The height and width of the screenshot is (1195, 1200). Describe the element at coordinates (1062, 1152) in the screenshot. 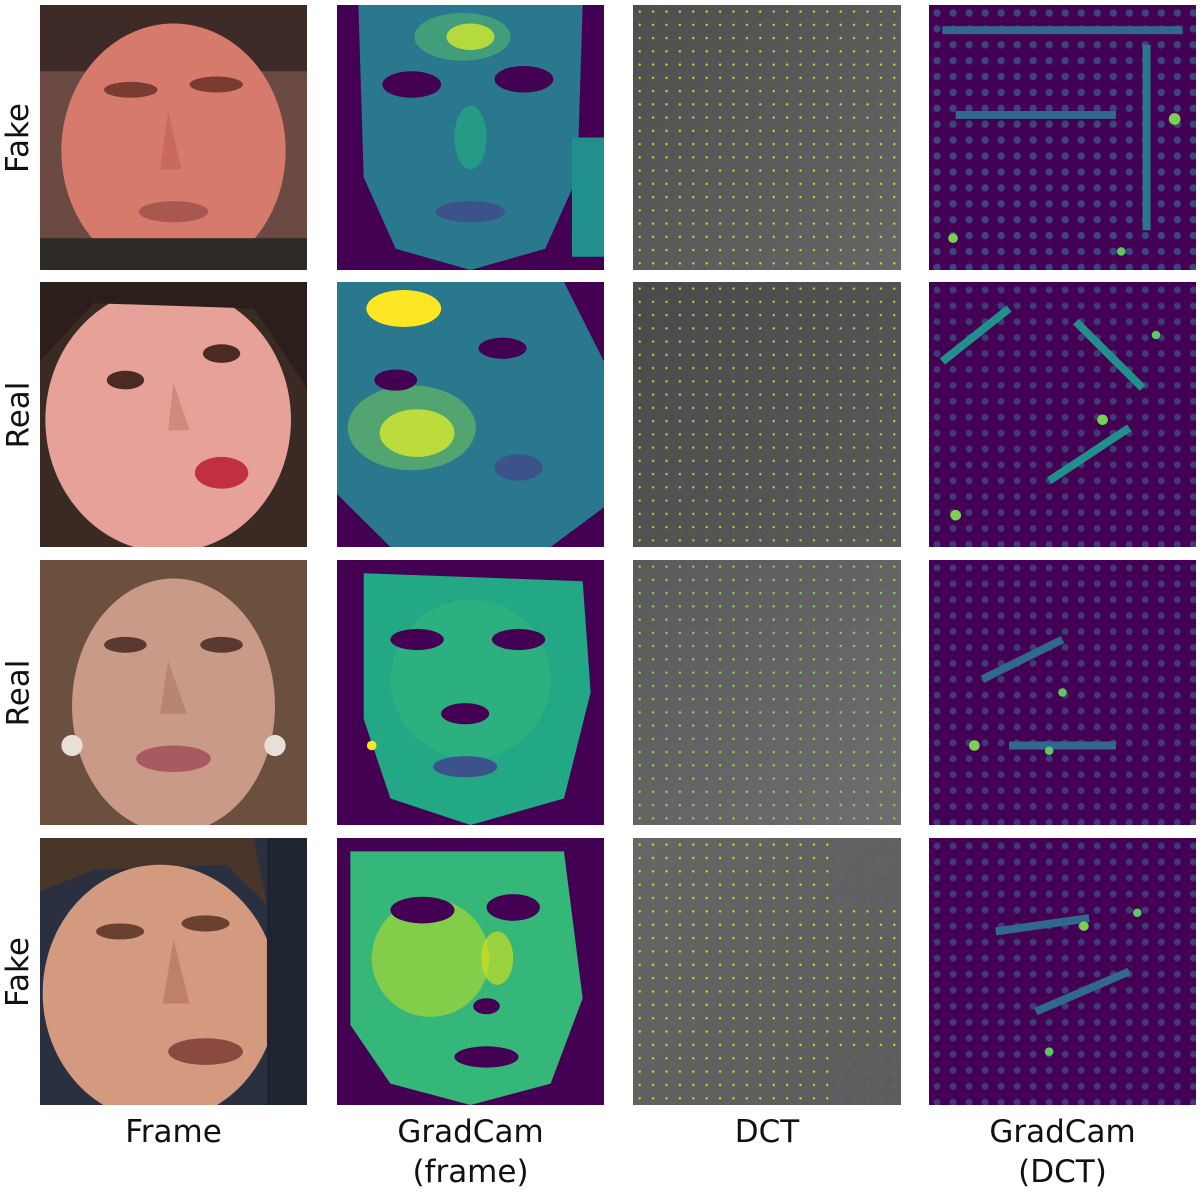

I see `column-label-gradcam-dct: GradCam (DCT)` at that location.